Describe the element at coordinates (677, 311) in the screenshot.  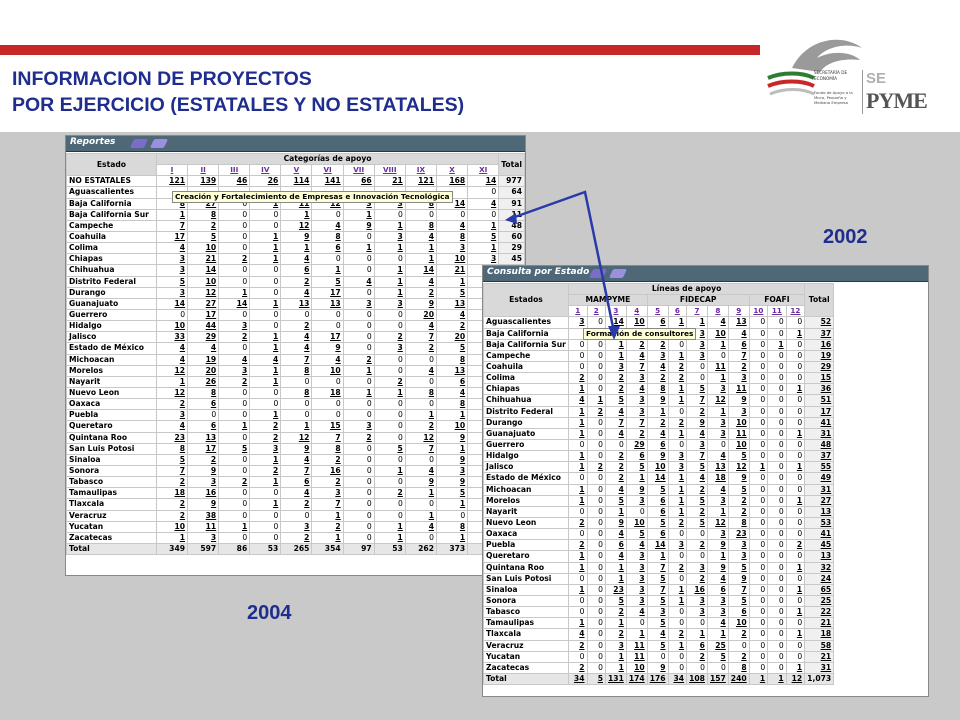
I see `line-link-6: 6` at that location.